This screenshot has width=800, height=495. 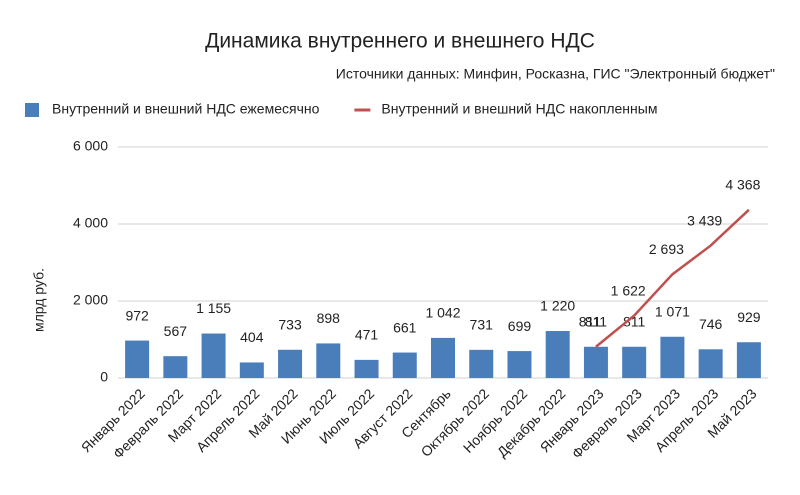 I want to click on bar-value-label: 731, so click(x=482, y=325).